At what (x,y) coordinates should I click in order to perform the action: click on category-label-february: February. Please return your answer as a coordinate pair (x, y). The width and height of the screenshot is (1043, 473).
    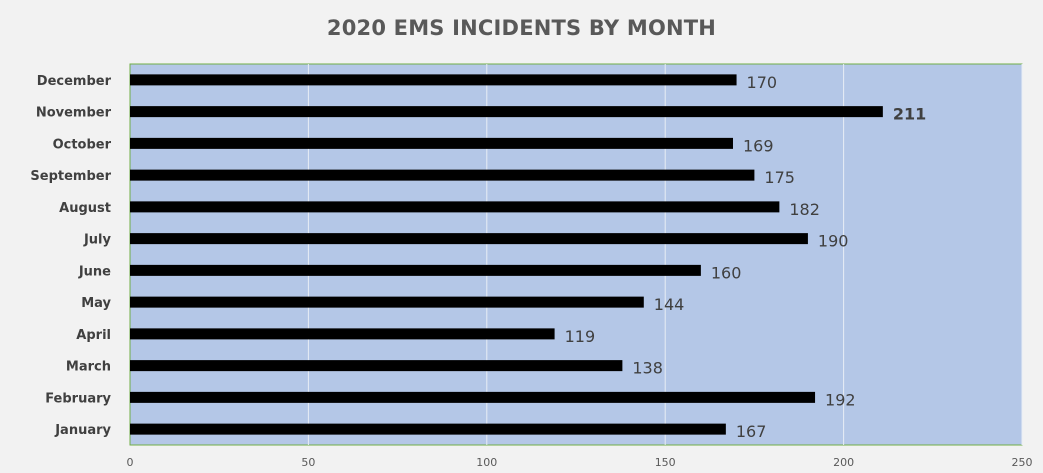
    Looking at the image, I should click on (78, 398).